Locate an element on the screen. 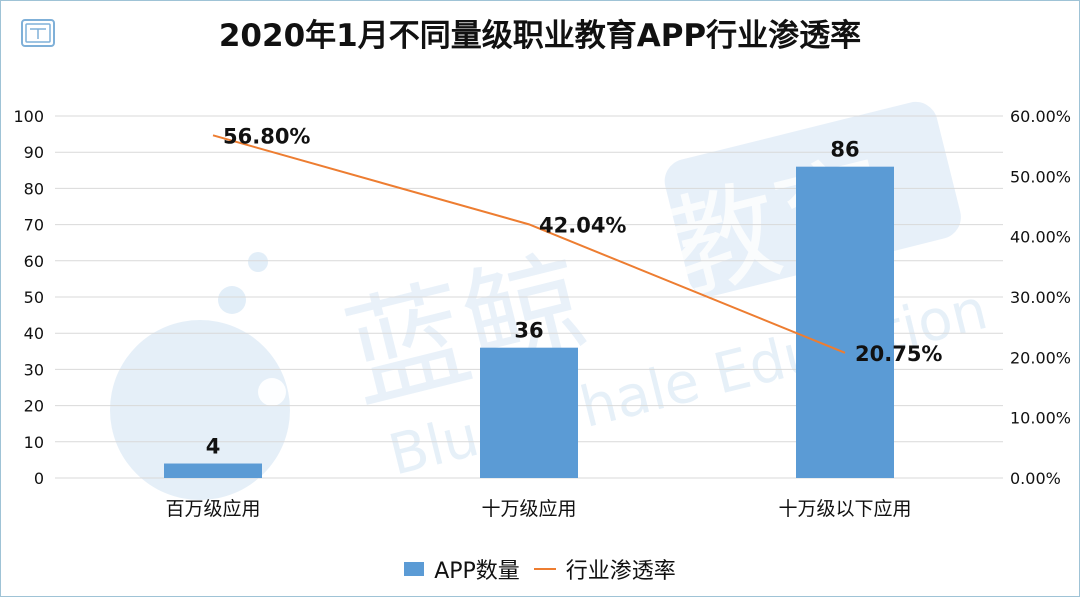  y-left-tick-label: 40 is located at coordinates (34, 333).